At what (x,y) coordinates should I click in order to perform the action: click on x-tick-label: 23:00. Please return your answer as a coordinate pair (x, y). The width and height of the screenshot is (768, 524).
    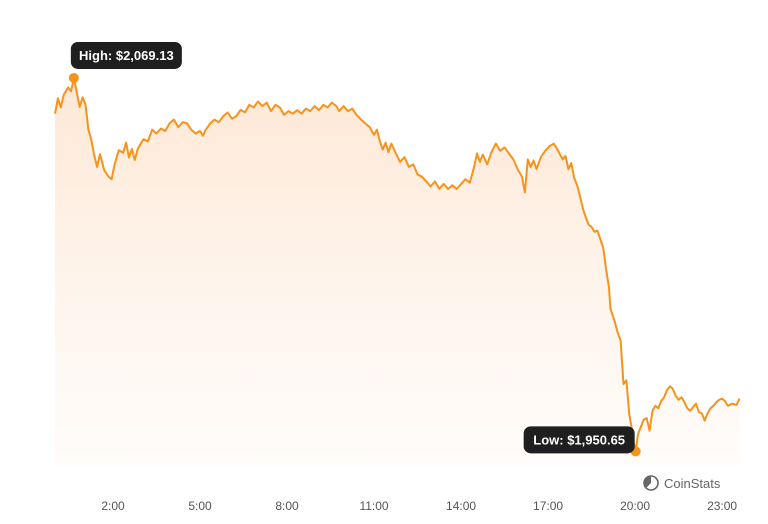
    Looking at the image, I should click on (722, 506).